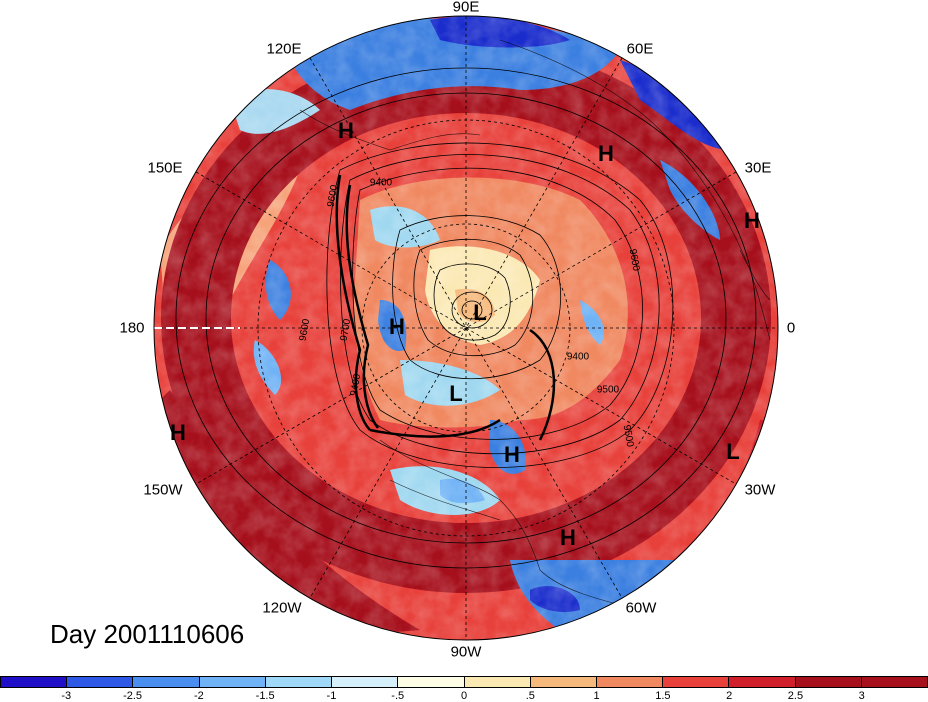  I want to click on lon-label-150e: 150E, so click(165, 168).